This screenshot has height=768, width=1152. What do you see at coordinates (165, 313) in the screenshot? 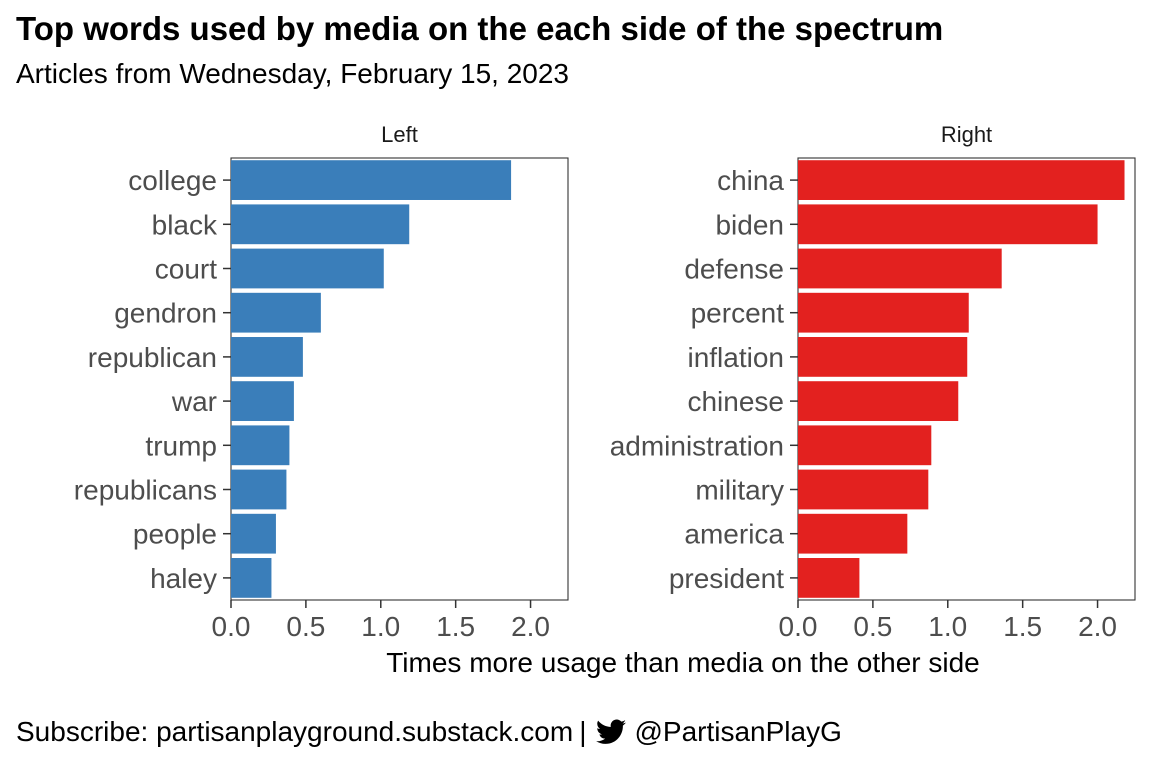
I see `y-tick-label: gendron` at bounding box center [165, 313].